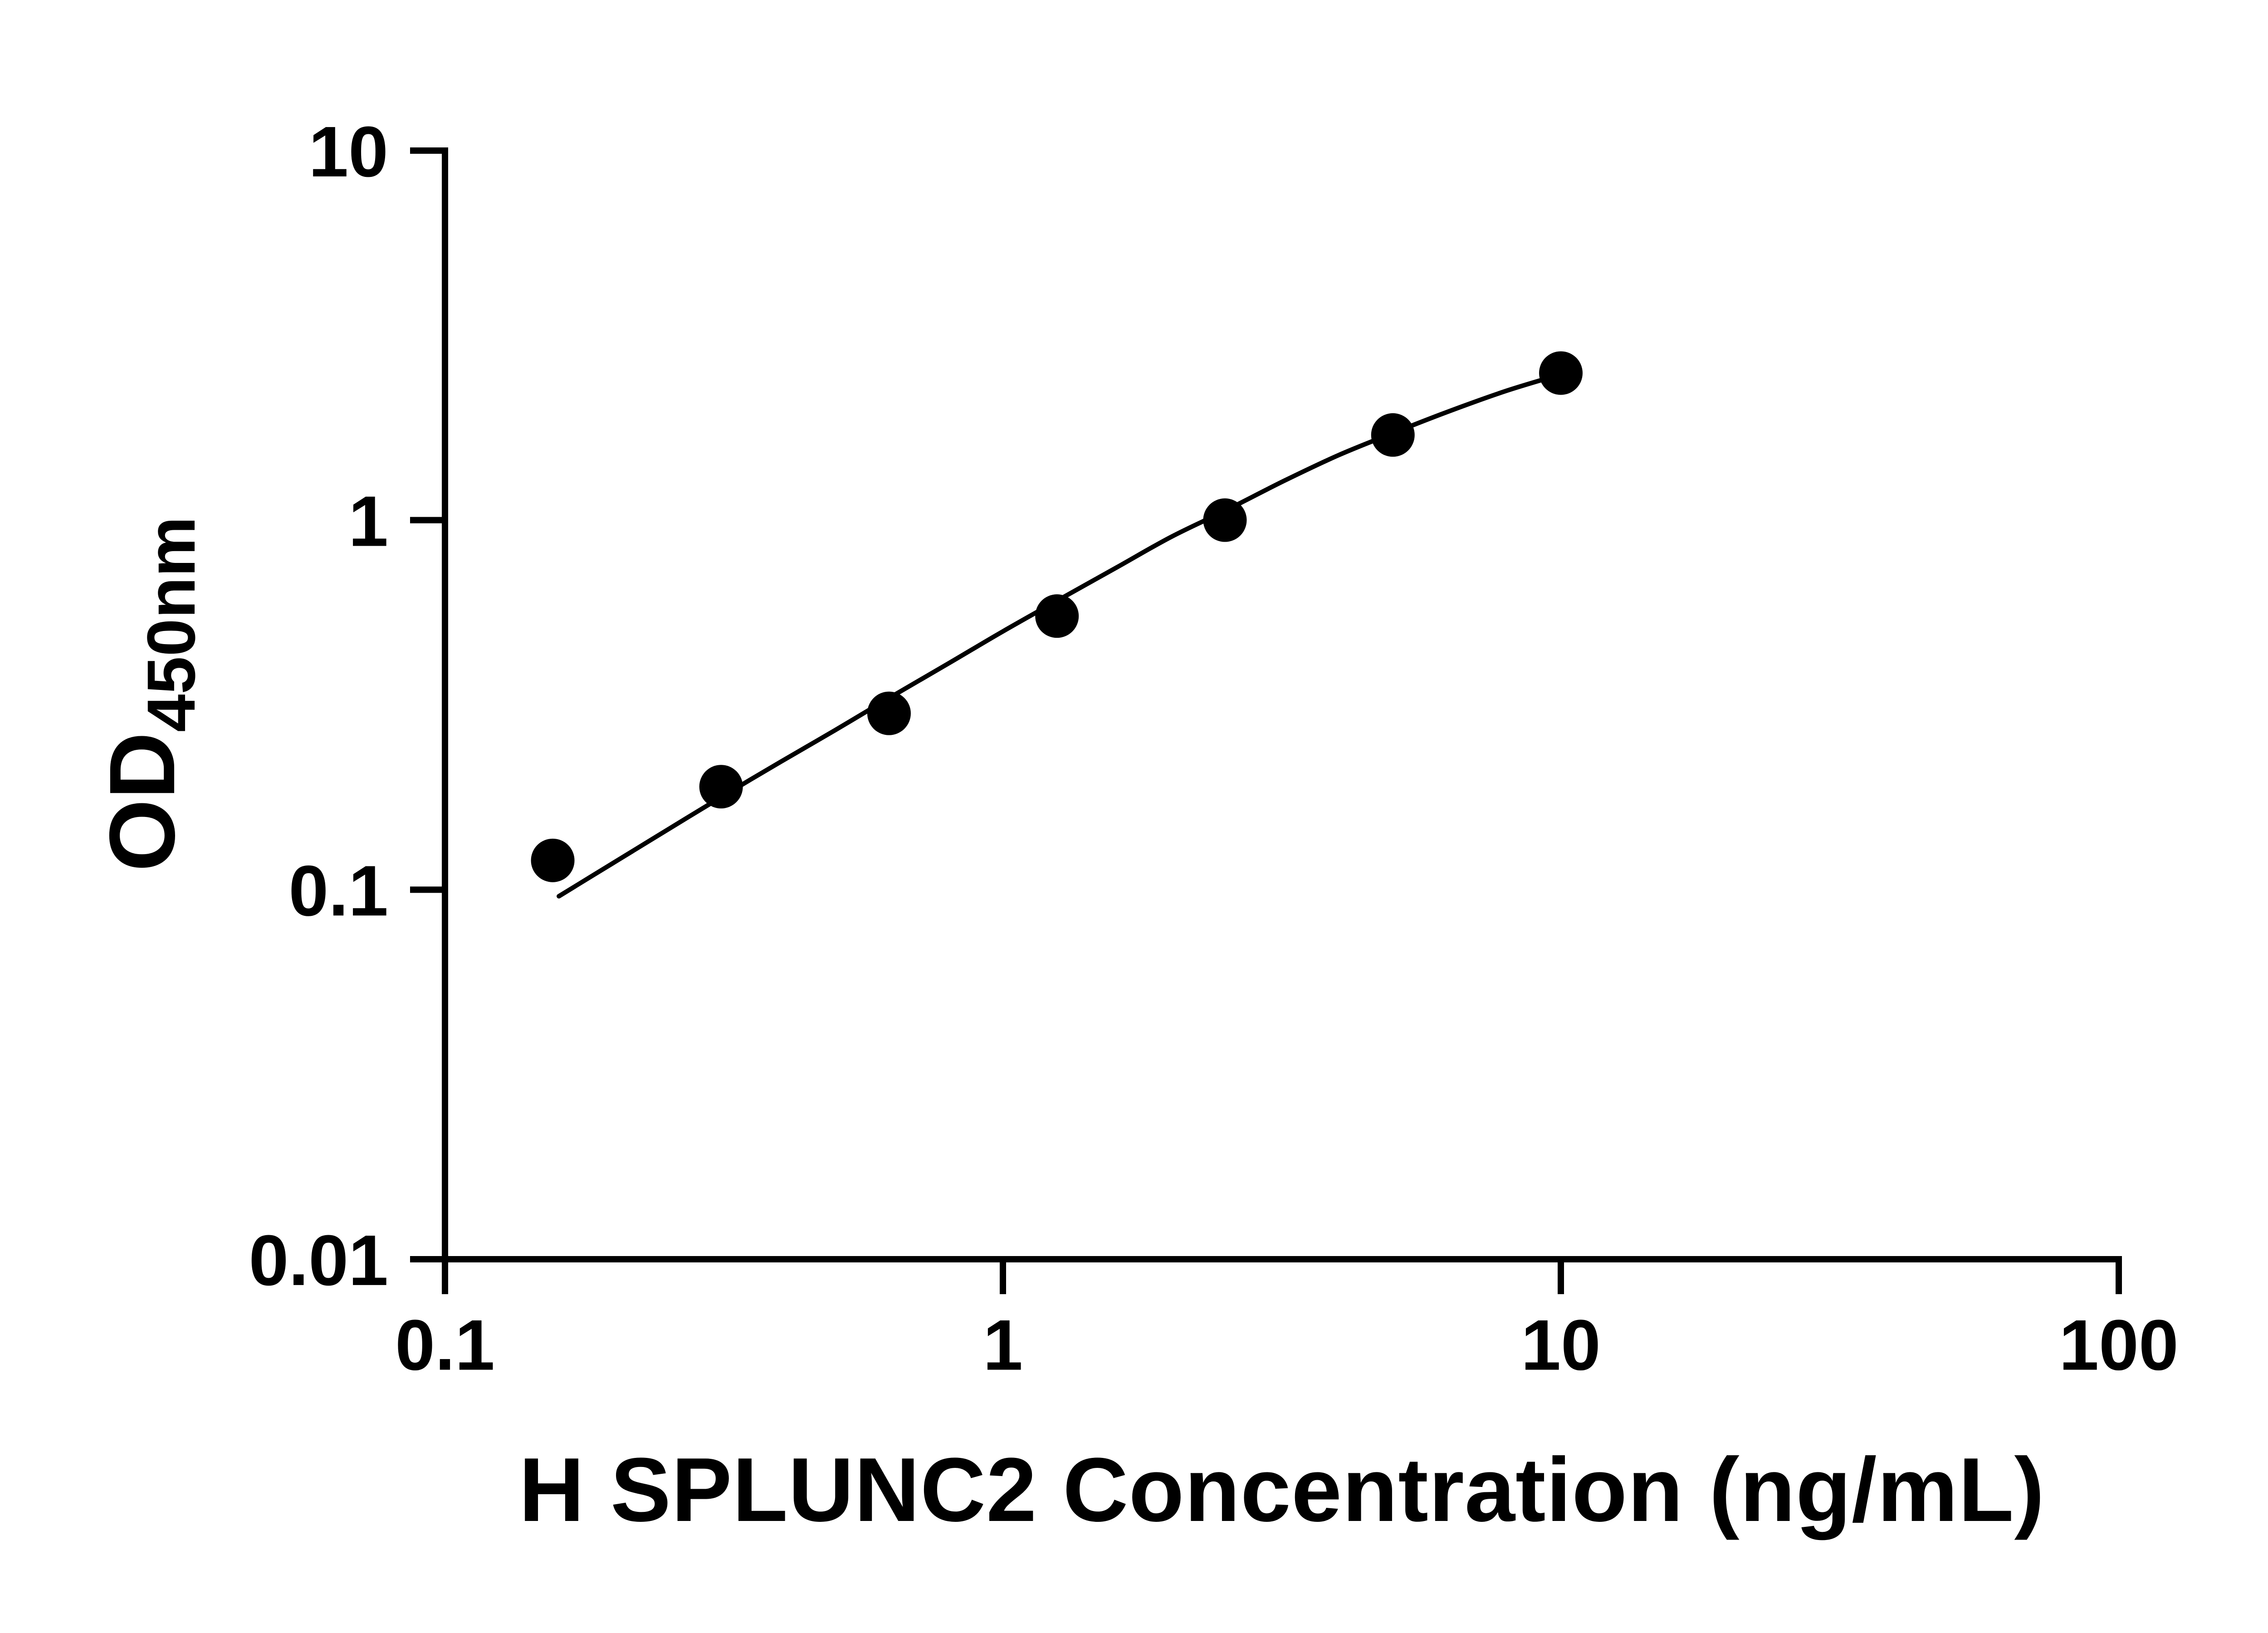  Describe the element at coordinates (338, 891) in the screenshot. I see `y-tick-label: 0.1` at that location.